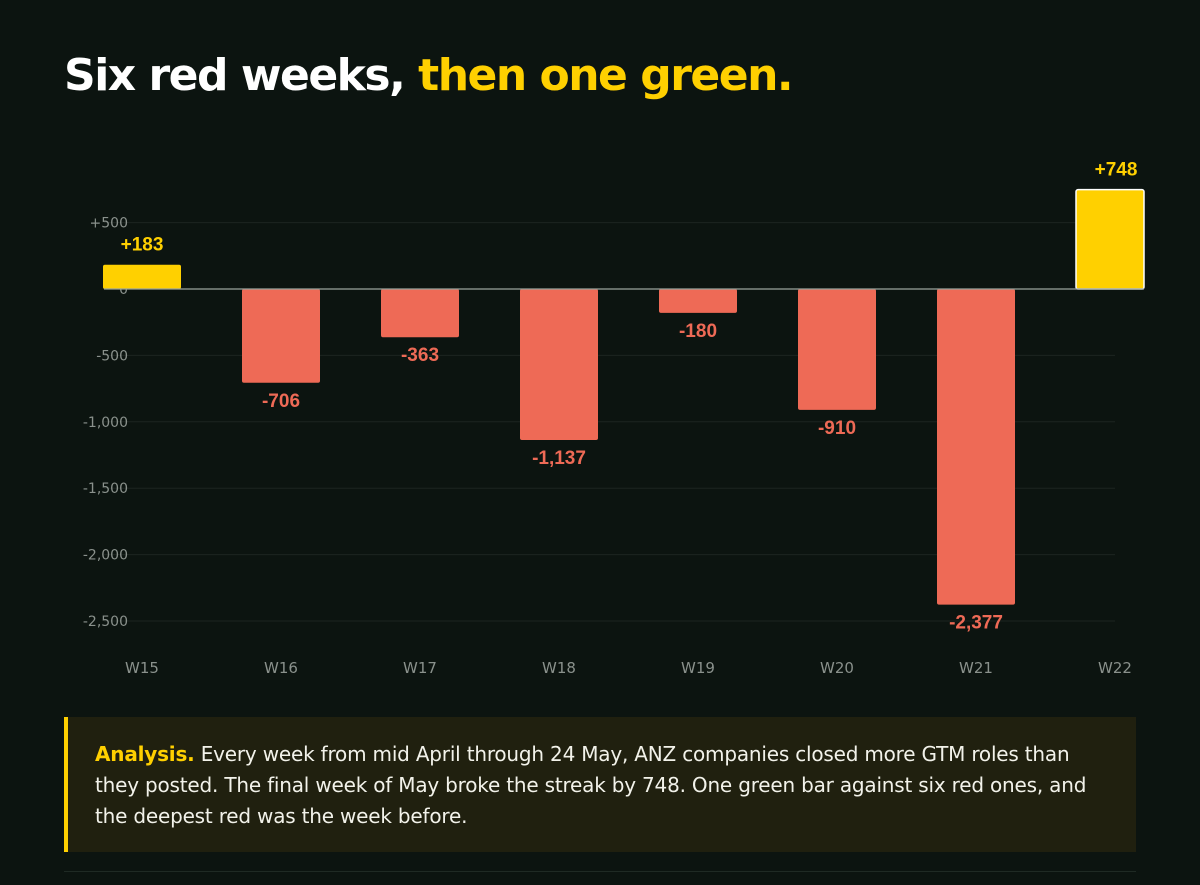 Image resolution: width=1200 pixels, height=885 pixels. What do you see at coordinates (559, 458) in the screenshot?
I see `value-label: -1,137` at bounding box center [559, 458].